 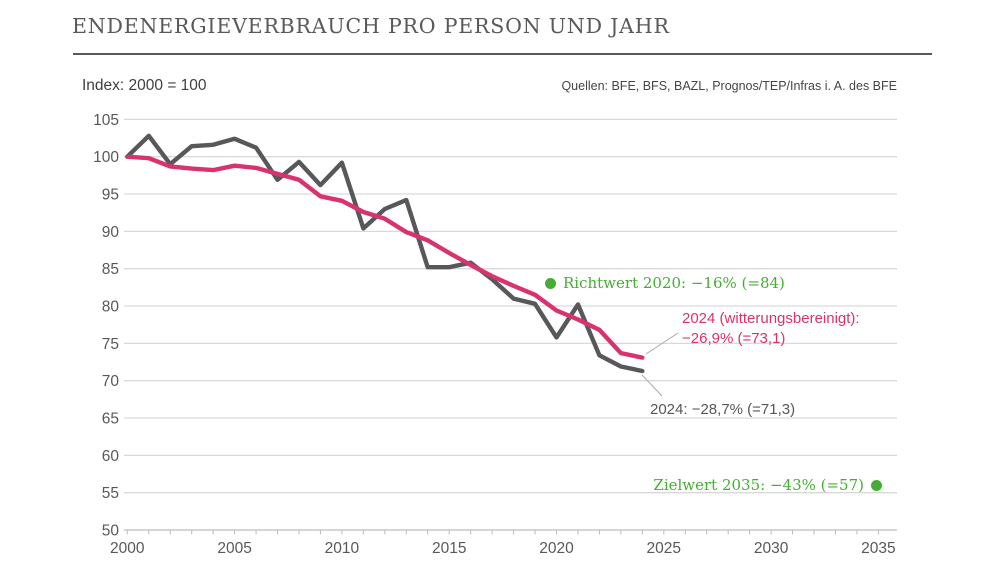 I want to click on y-tick-label: 80, so click(x=111, y=307).